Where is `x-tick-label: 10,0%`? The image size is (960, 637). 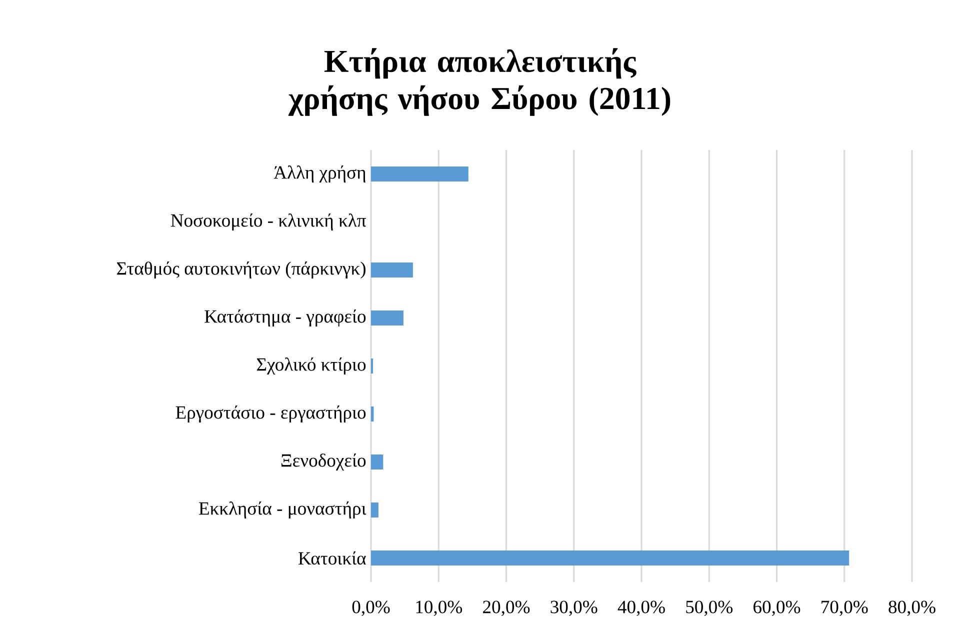 x-tick-label: 10,0% is located at coordinates (439, 608).